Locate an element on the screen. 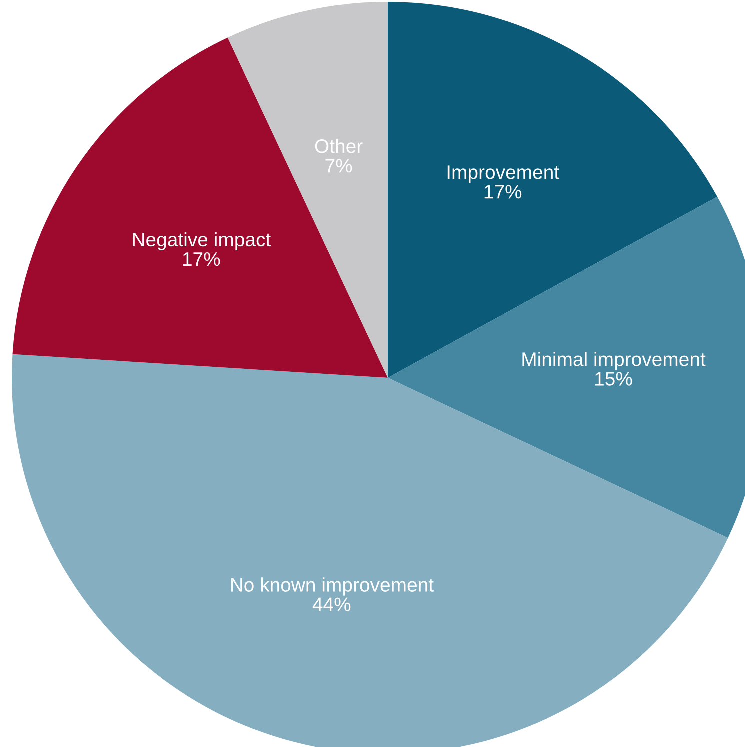 The width and height of the screenshot is (745, 747). data-label: 15% is located at coordinates (614, 379).